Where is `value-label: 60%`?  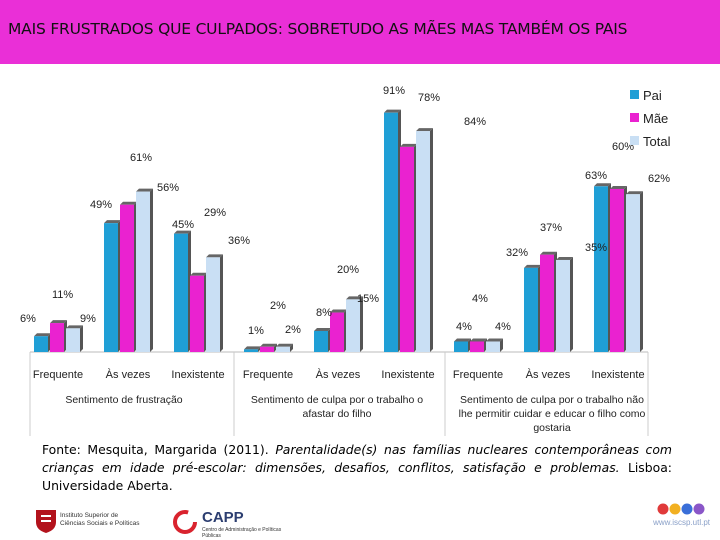
value-label: 60% is located at coordinates (623, 147).